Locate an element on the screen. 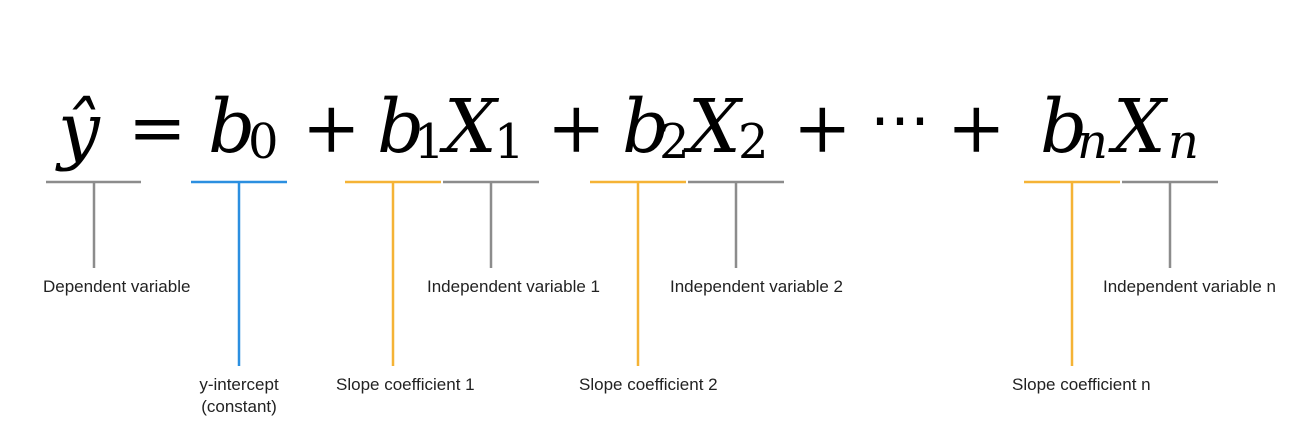 This screenshot has height=442, width=1294. indepn-bracket is located at coordinates (1170, 224).